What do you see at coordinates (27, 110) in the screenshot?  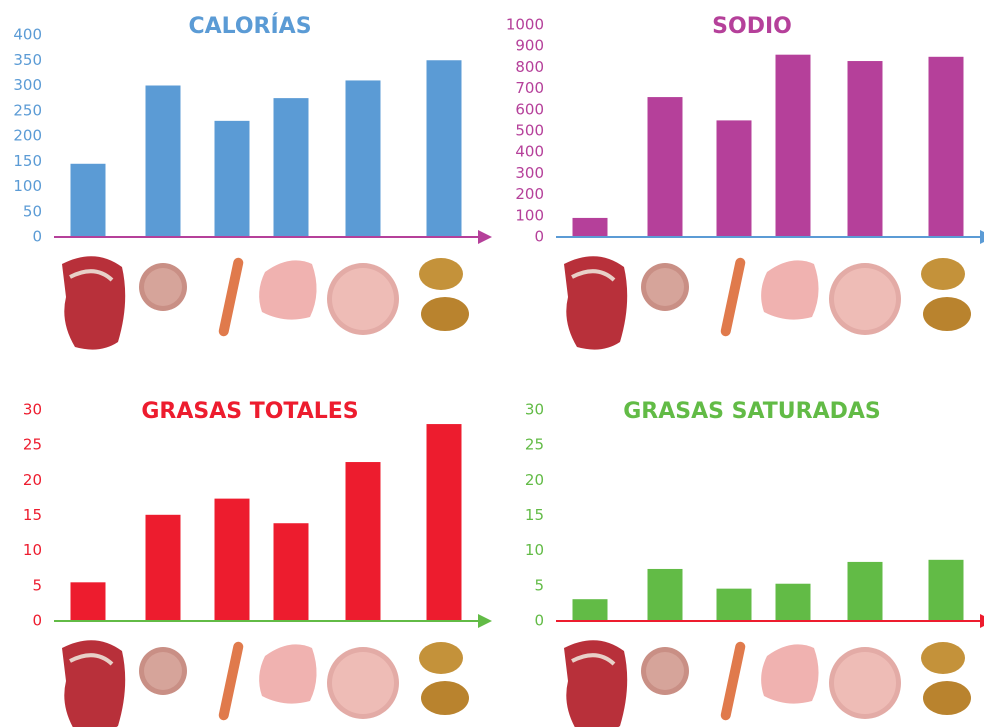 I see `y-tick-label: 250` at bounding box center [27, 110].